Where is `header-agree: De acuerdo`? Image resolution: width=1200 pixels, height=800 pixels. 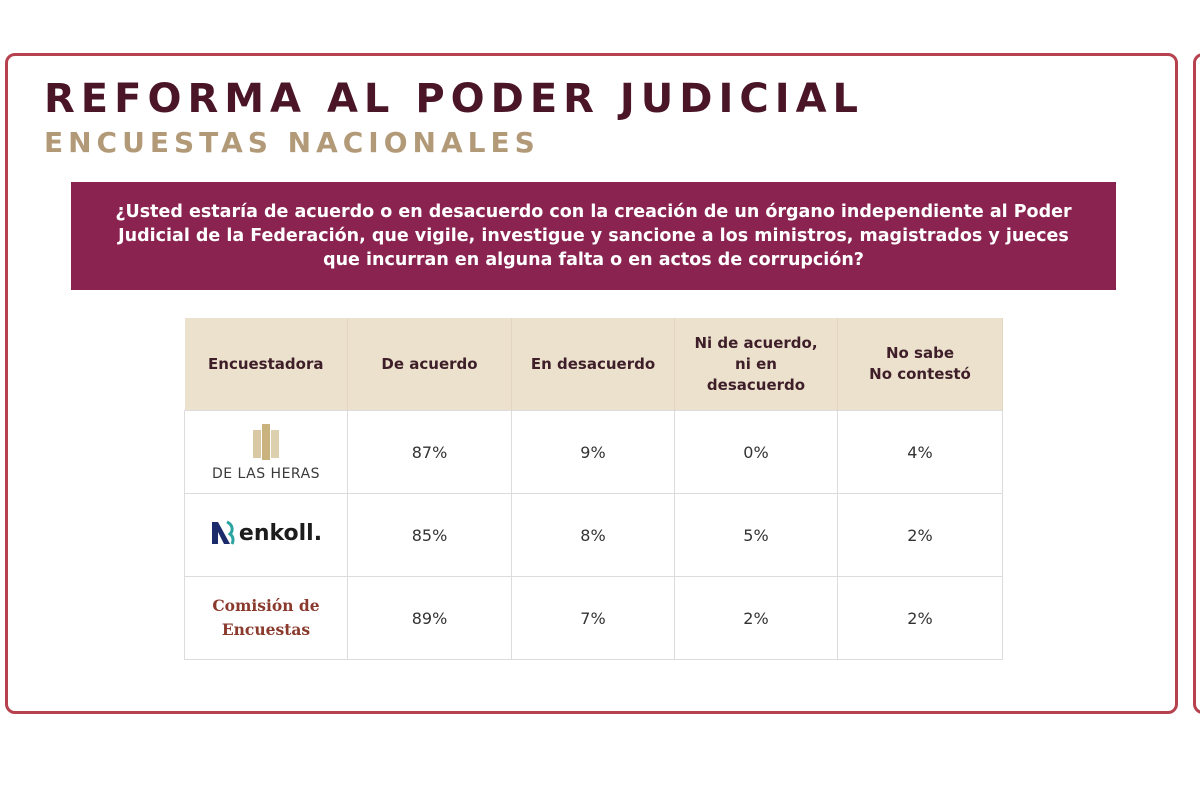
header-agree: De acuerdo is located at coordinates (429, 364).